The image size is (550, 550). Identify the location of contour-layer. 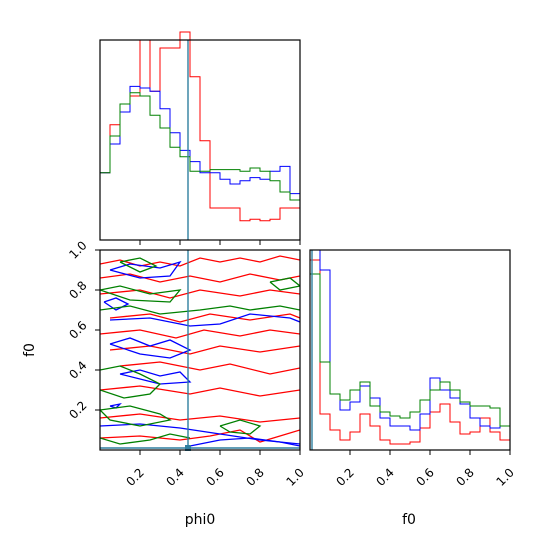
(200, 351).